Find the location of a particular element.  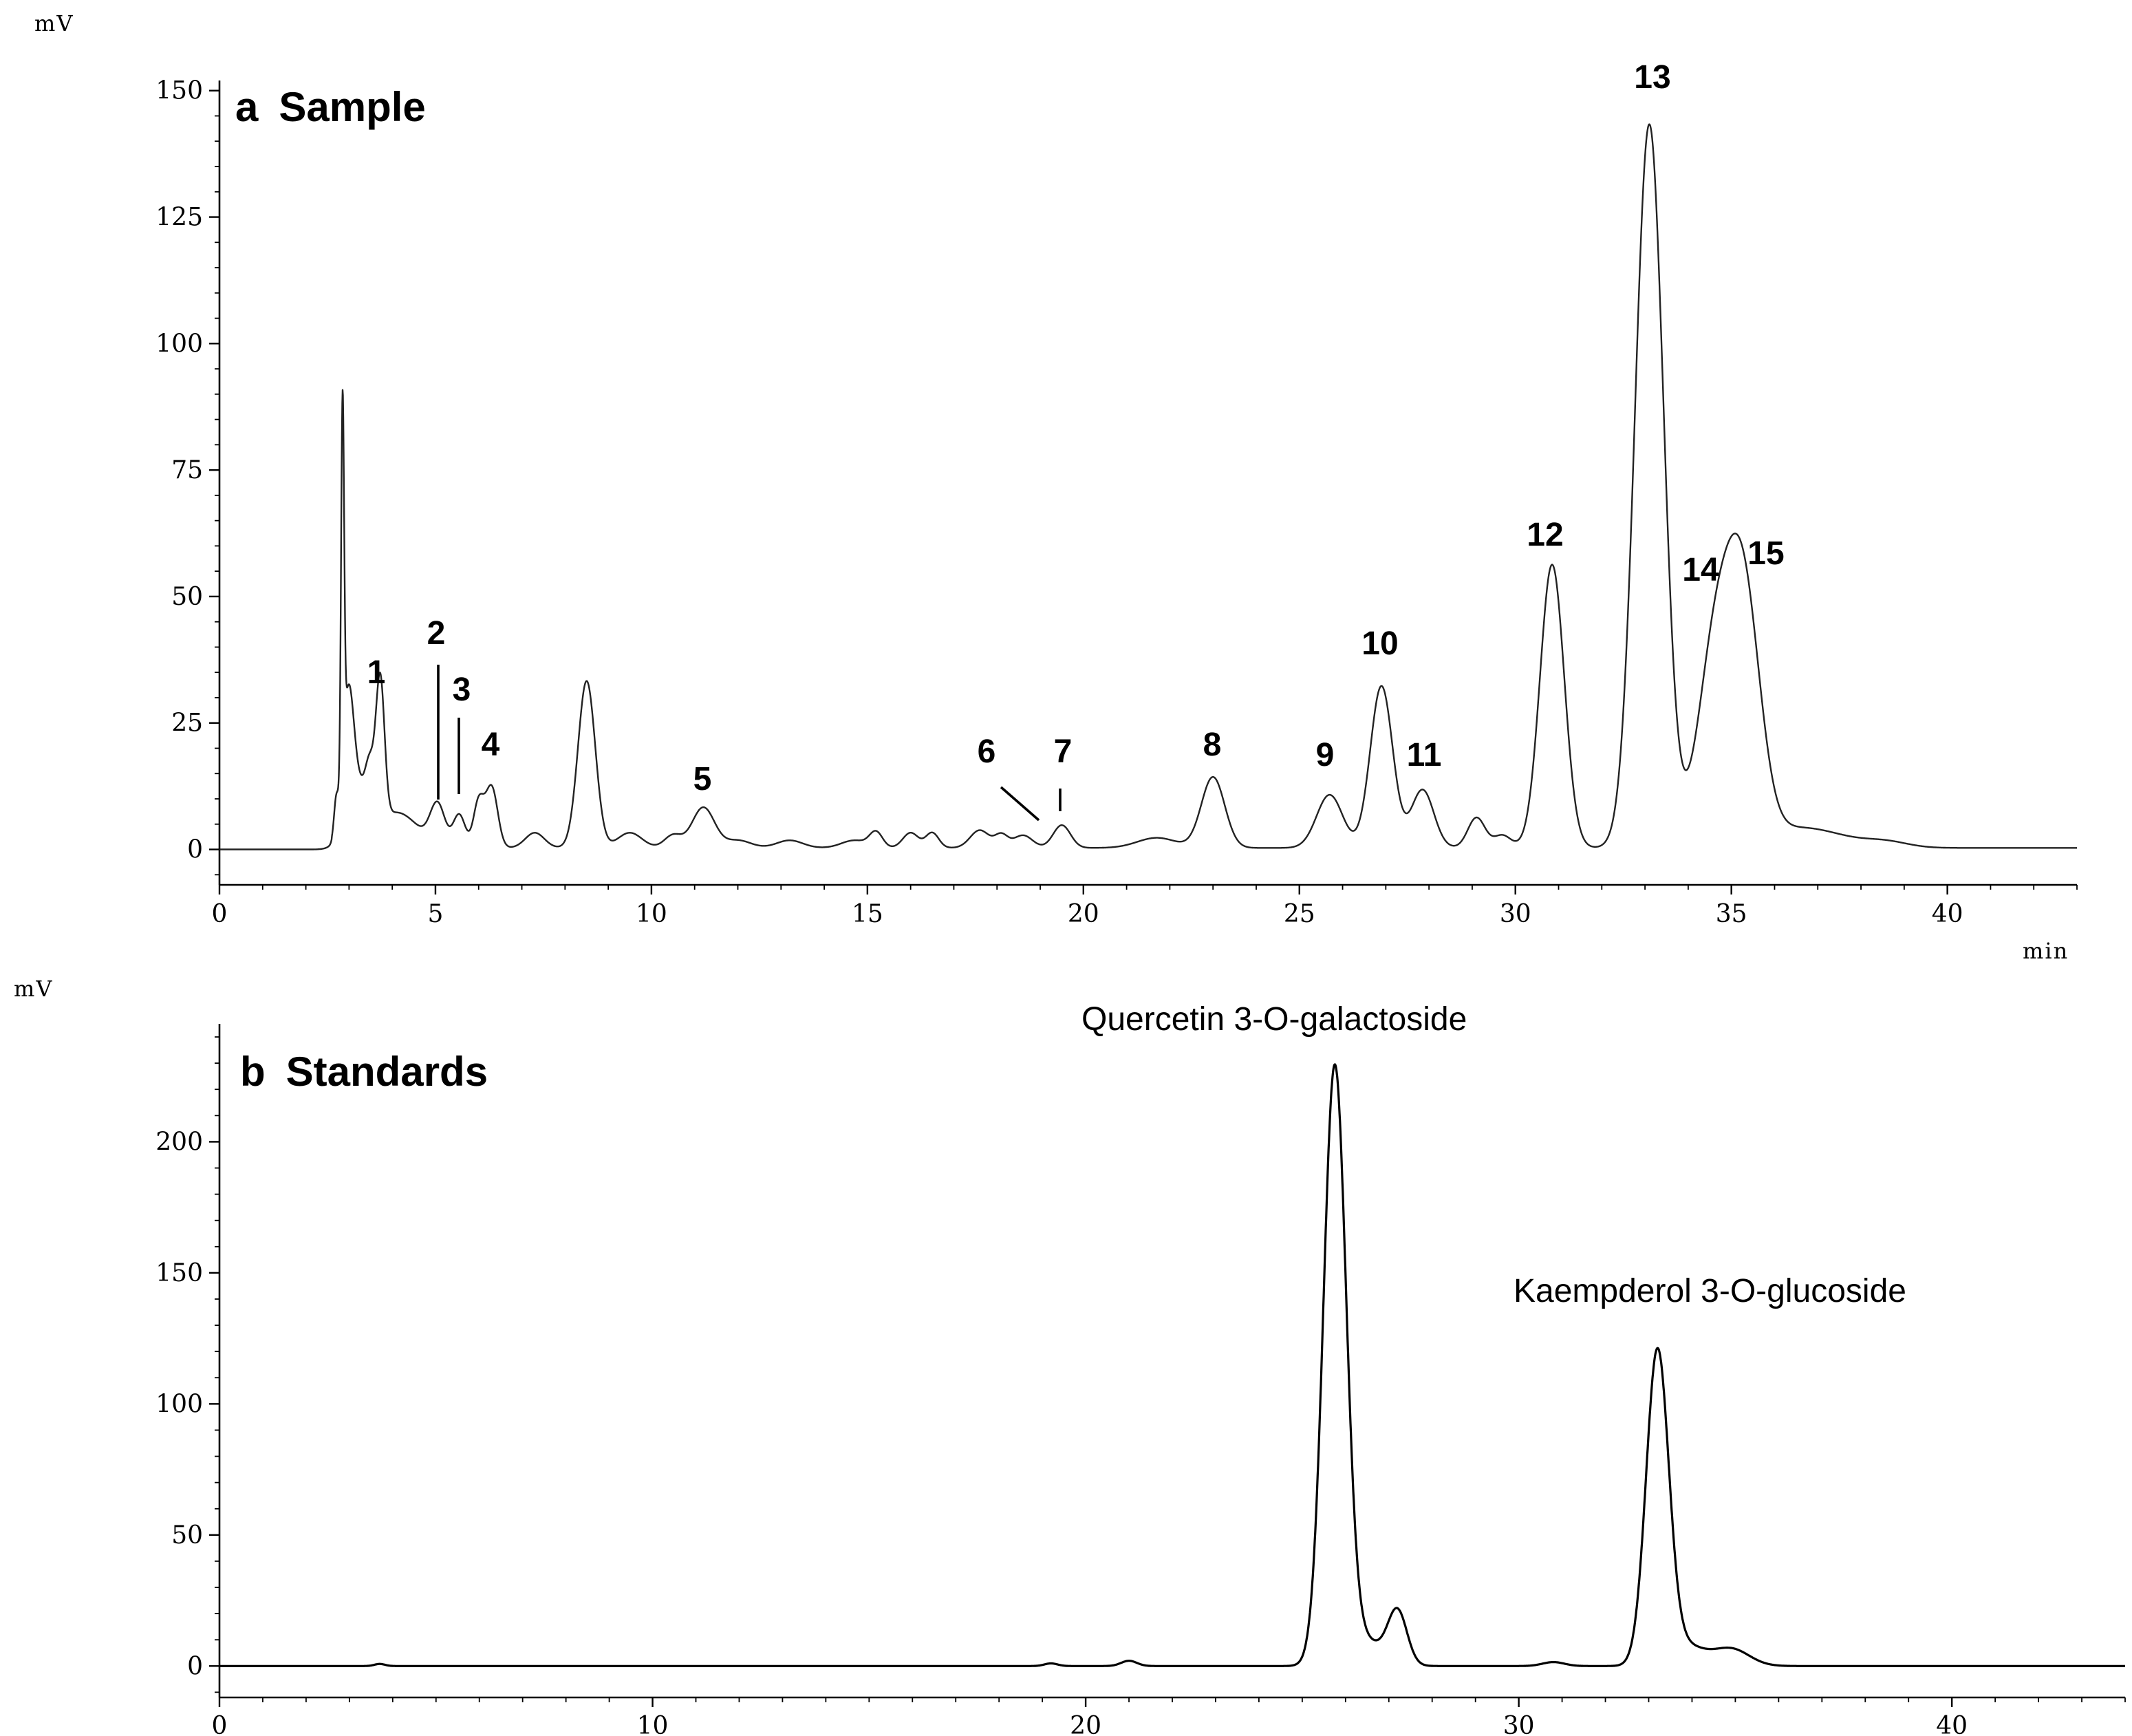

peak-label-4: 4 is located at coordinates (491, 745).